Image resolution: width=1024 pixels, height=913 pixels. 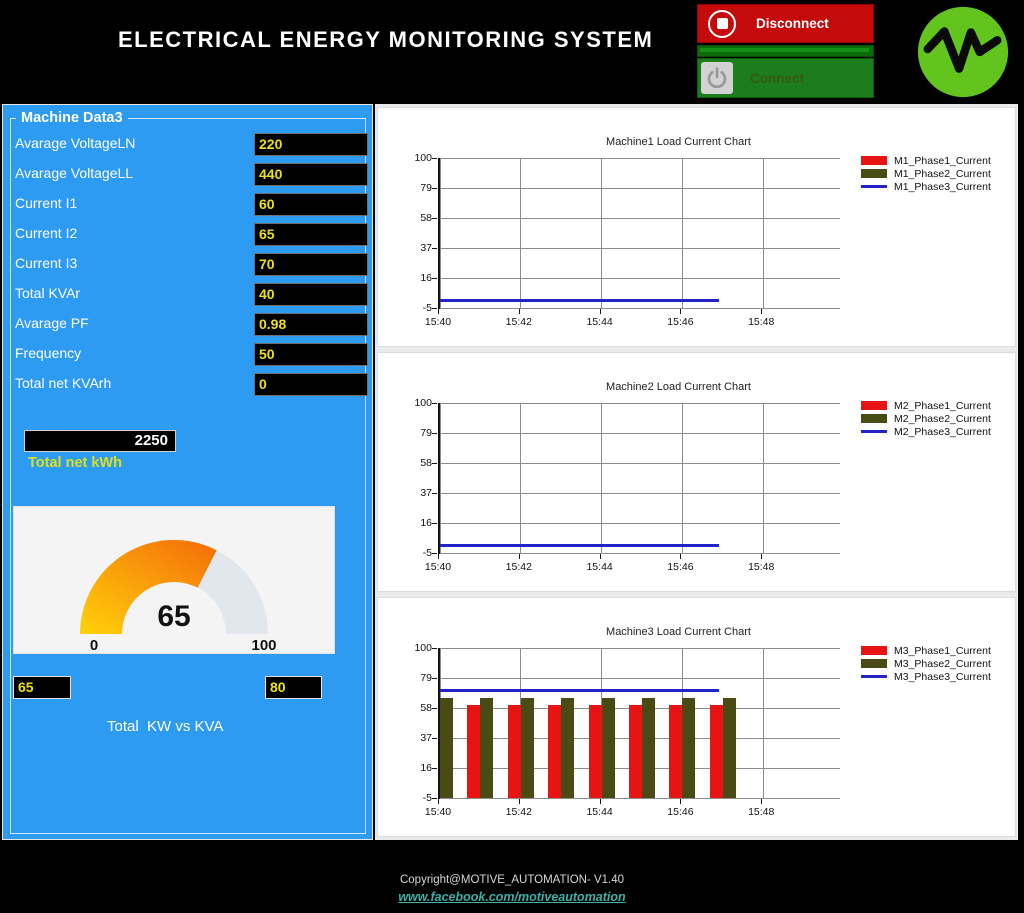 I want to click on legend-swatch-line, so click(x=874, y=431).